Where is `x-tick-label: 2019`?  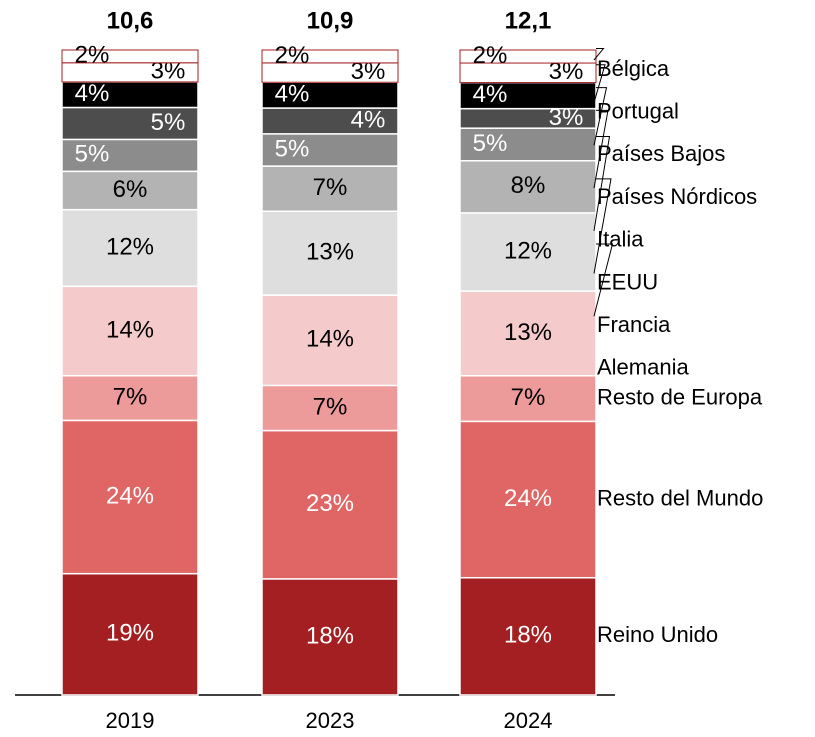 x-tick-label: 2019 is located at coordinates (130, 720).